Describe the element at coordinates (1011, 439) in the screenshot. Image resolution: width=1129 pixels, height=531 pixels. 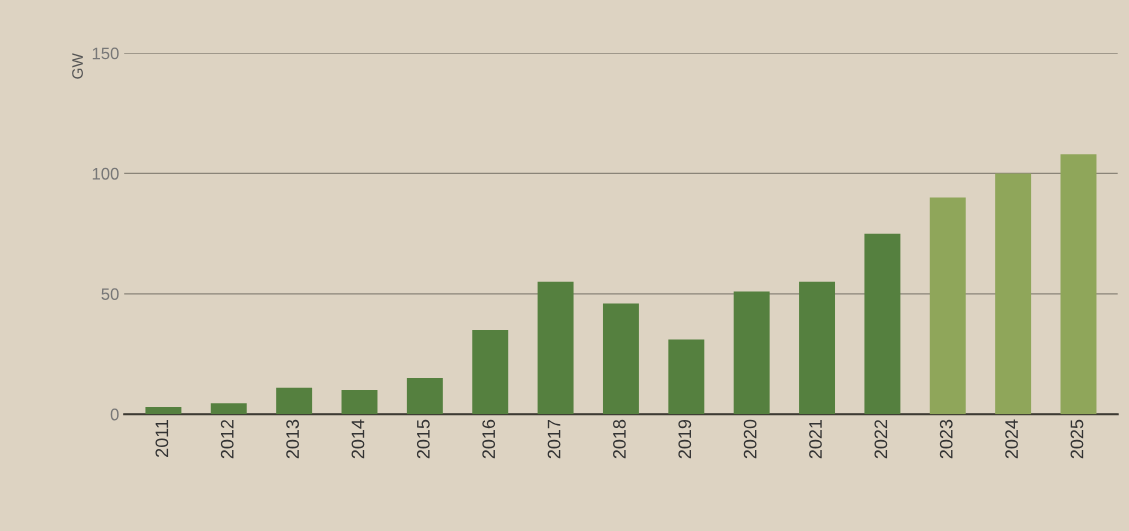
I see `x-tick-label: 2024` at that location.